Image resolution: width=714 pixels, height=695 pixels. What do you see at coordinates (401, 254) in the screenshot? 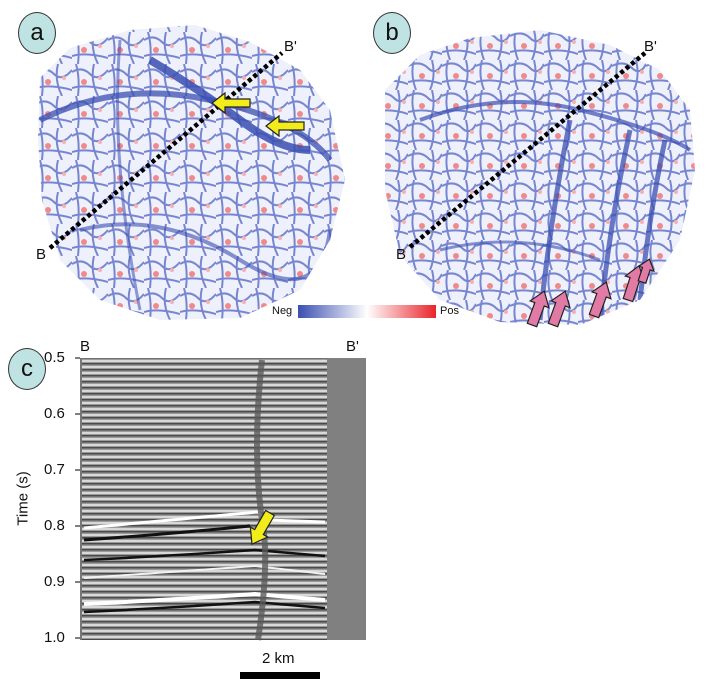
I see `profile-start-b: B` at bounding box center [401, 254].